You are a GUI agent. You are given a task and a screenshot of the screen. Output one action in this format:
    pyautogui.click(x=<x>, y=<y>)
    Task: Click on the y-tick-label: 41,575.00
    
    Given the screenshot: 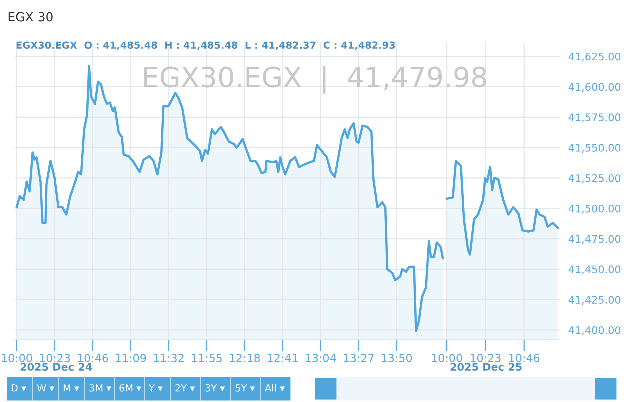 What is the action you would take?
    pyautogui.click(x=594, y=118)
    